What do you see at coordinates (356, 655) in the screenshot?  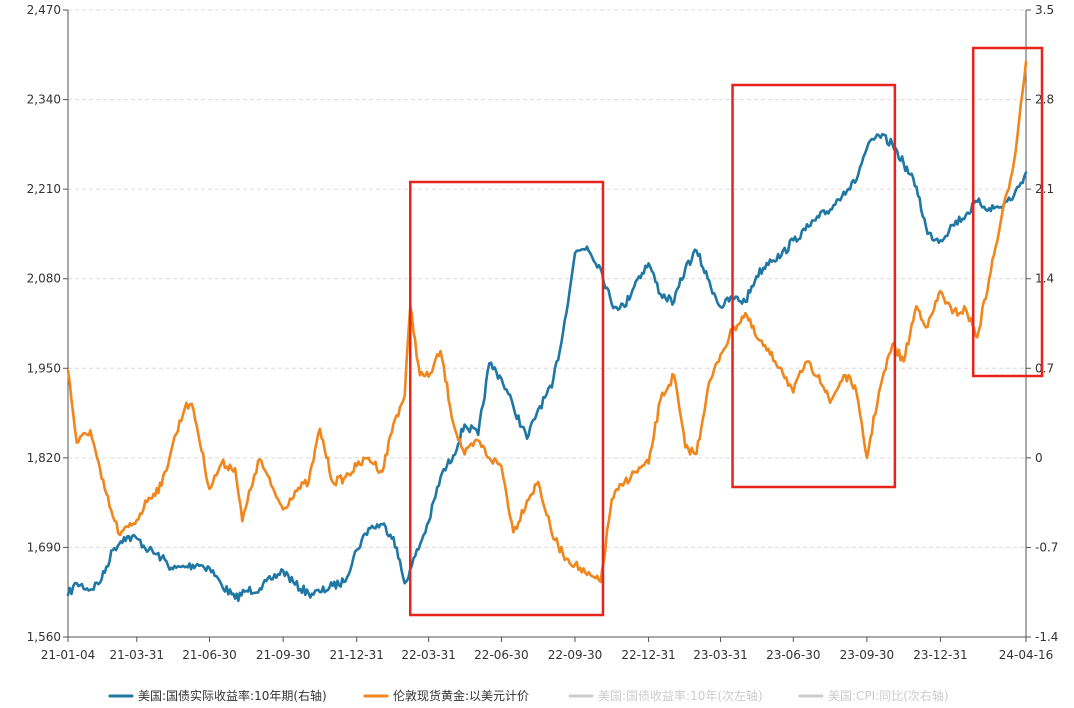 I see `x-axis-tick-label: 21-12-31` at bounding box center [356, 655].